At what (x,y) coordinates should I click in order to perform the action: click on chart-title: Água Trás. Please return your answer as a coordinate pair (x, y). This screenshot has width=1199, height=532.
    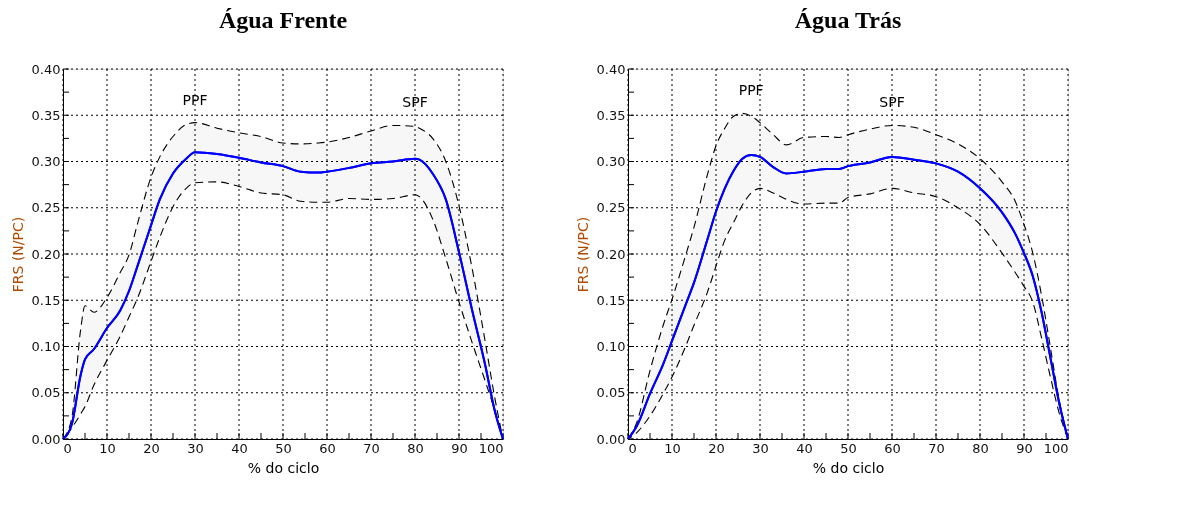
    Looking at the image, I should click on (848, 20).